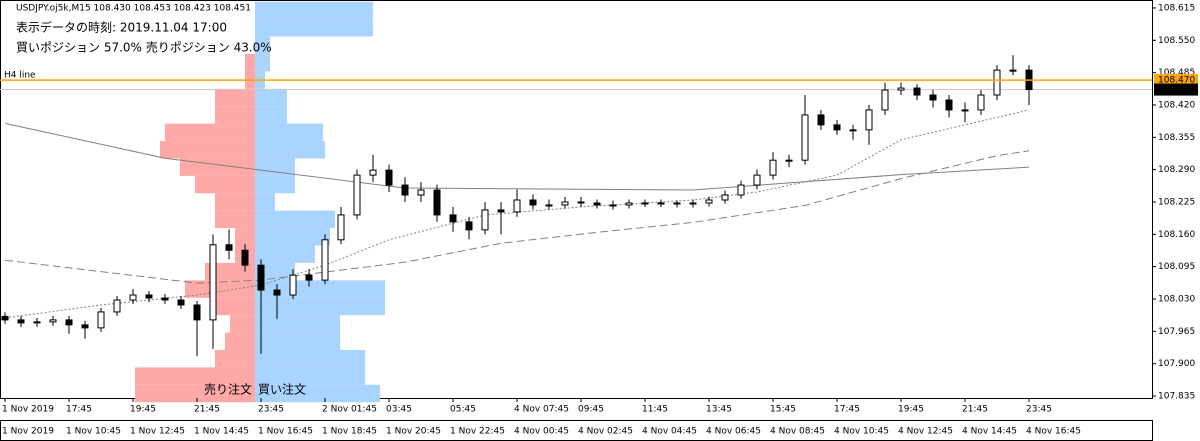 The width and height of the screenshot is (1200, 441). I want to click on x-tick-label-bottom: 4 Nov 02:45, so click(605, 432).